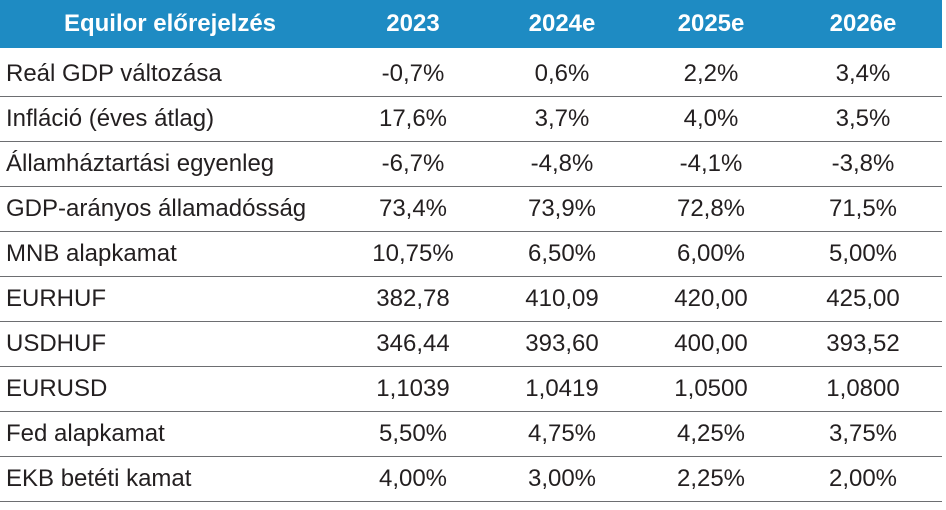 Image resolution: width=946 pixels, height=510 pixels. Describe the element at coordinates (170, 119) in the screenshot. I see `row-label: Infláció (éves átlag)` at that location.